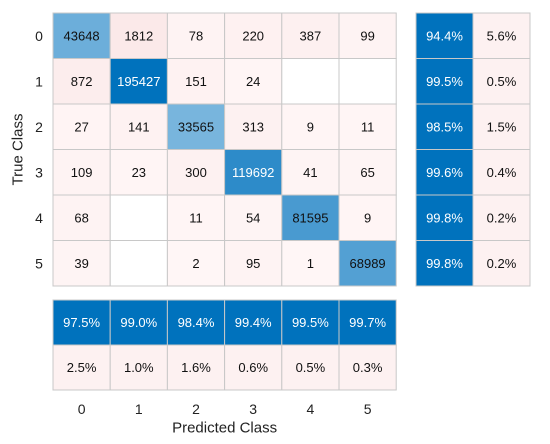 The height and width of the screenshot is (444, 550). I want to click on col-summary-incorrect-3: 0.6%, so click(253, 367).